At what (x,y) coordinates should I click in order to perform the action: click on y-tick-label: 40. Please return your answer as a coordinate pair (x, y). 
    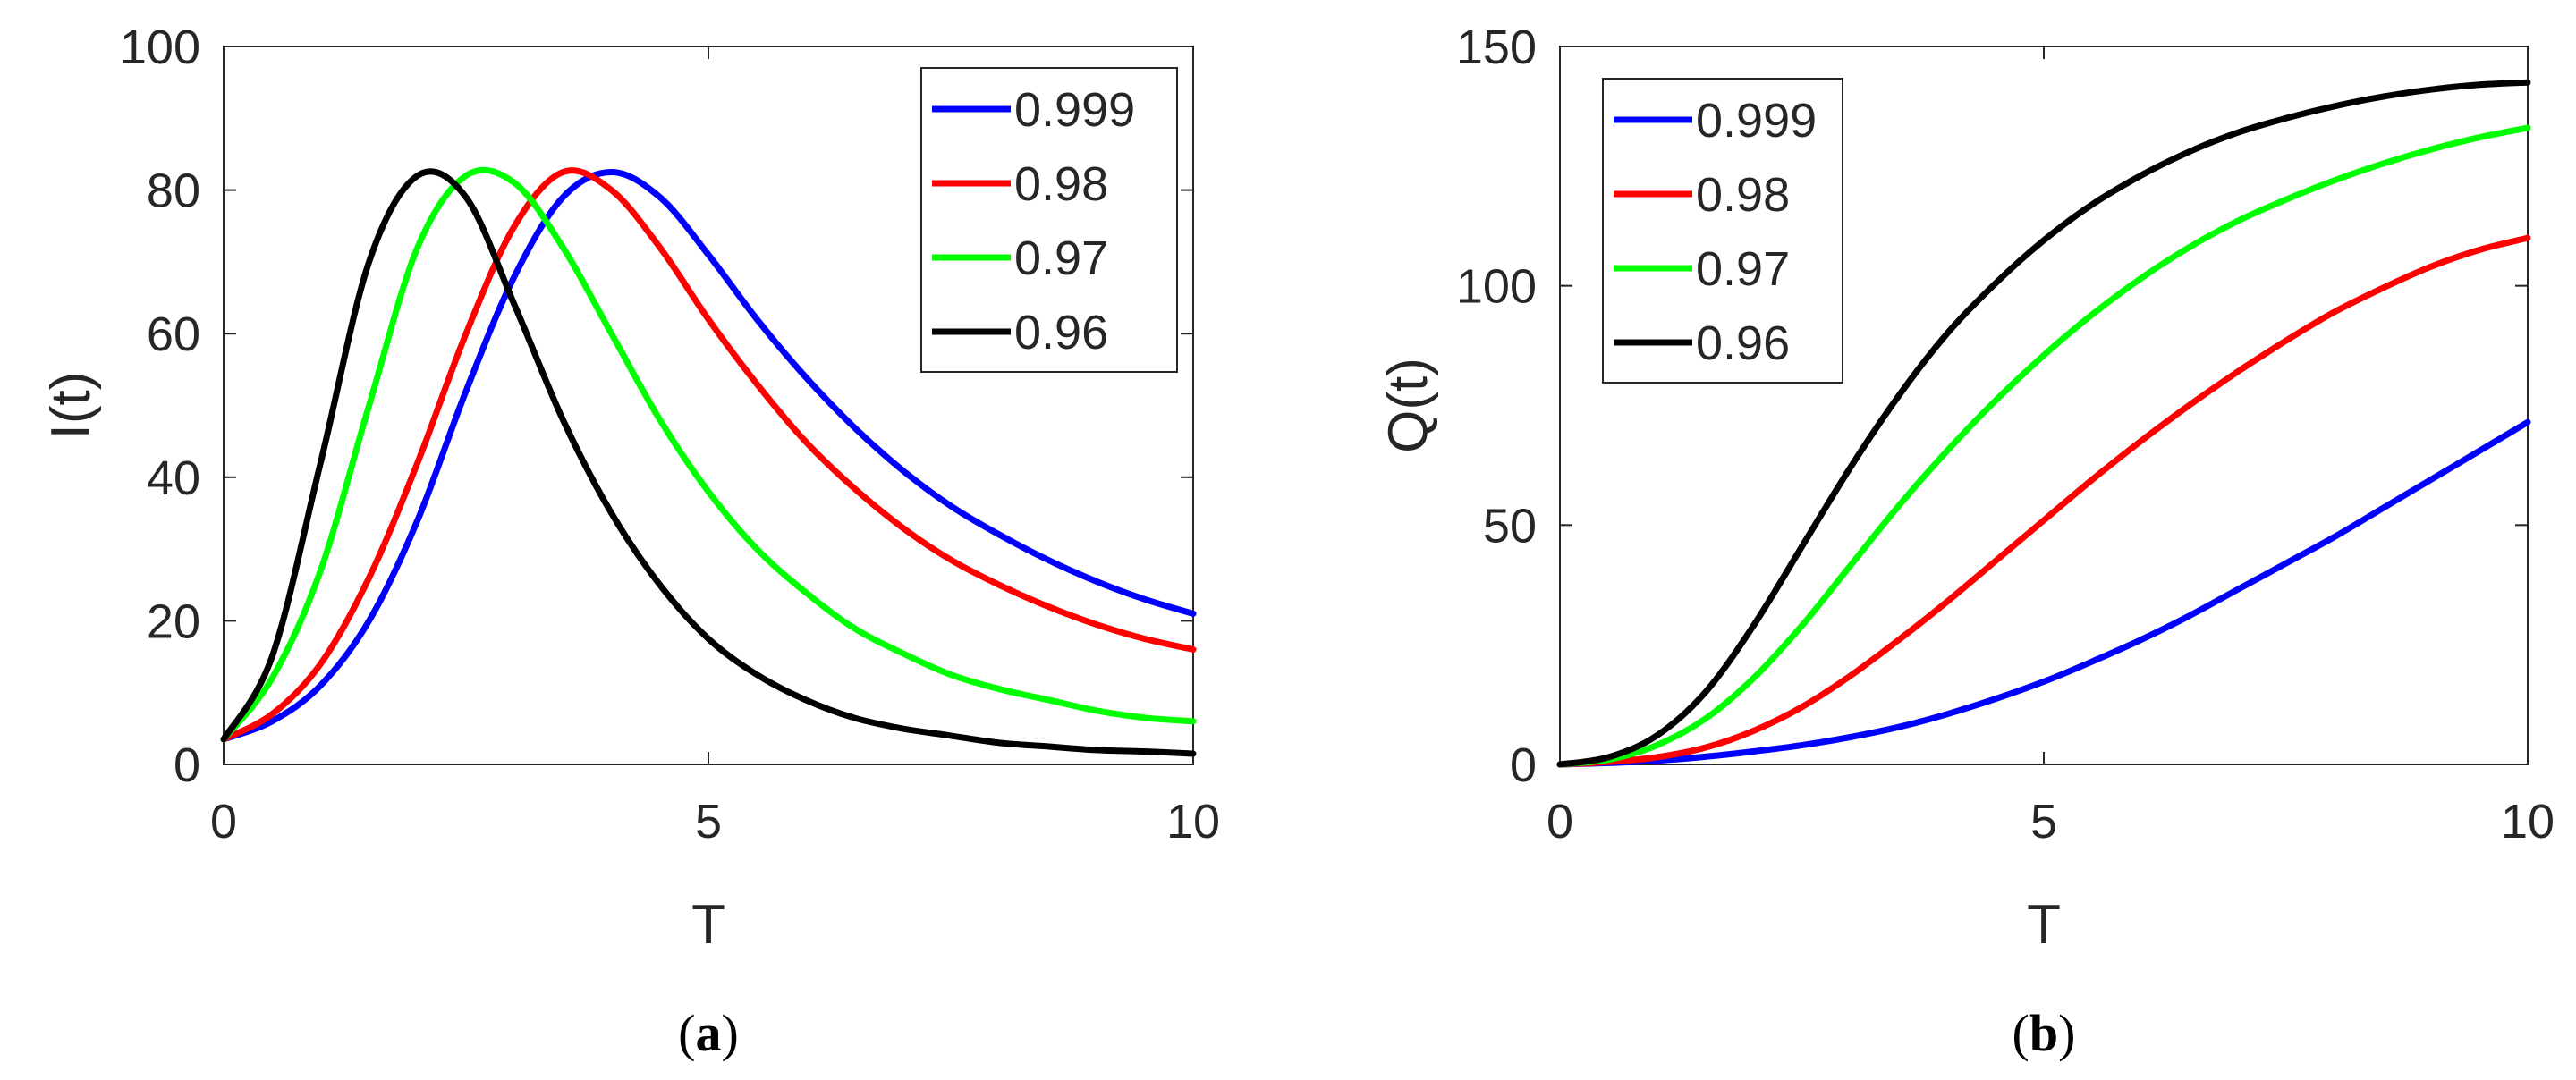
    Looking at the image, I should click on (173, 478).